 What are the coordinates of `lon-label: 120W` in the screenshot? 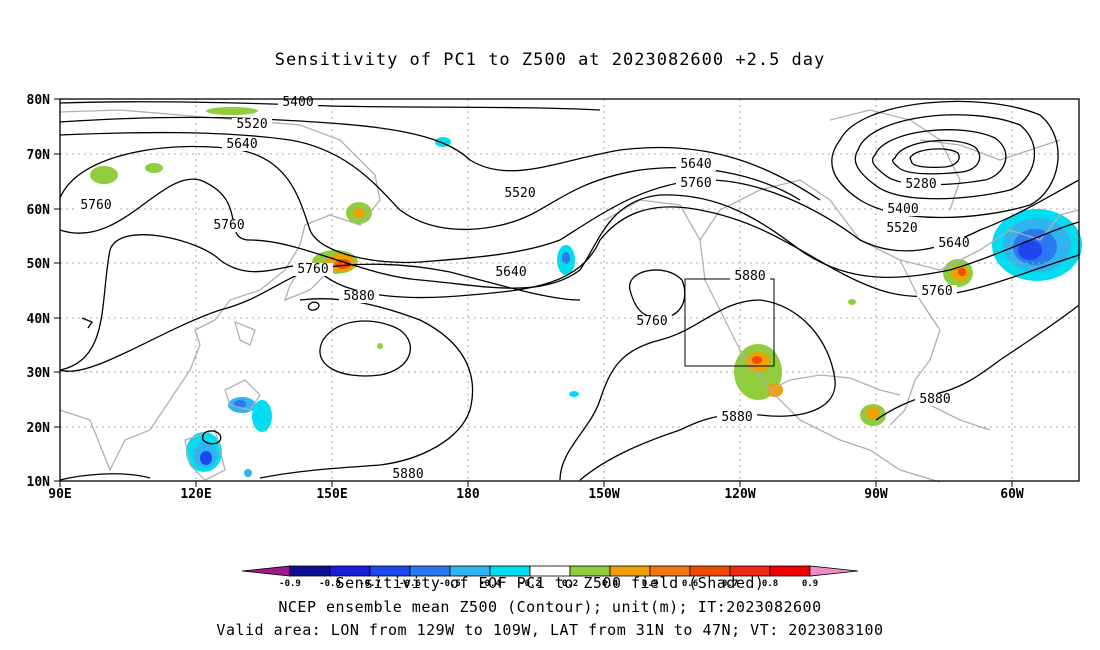 It's located at (739, 494).